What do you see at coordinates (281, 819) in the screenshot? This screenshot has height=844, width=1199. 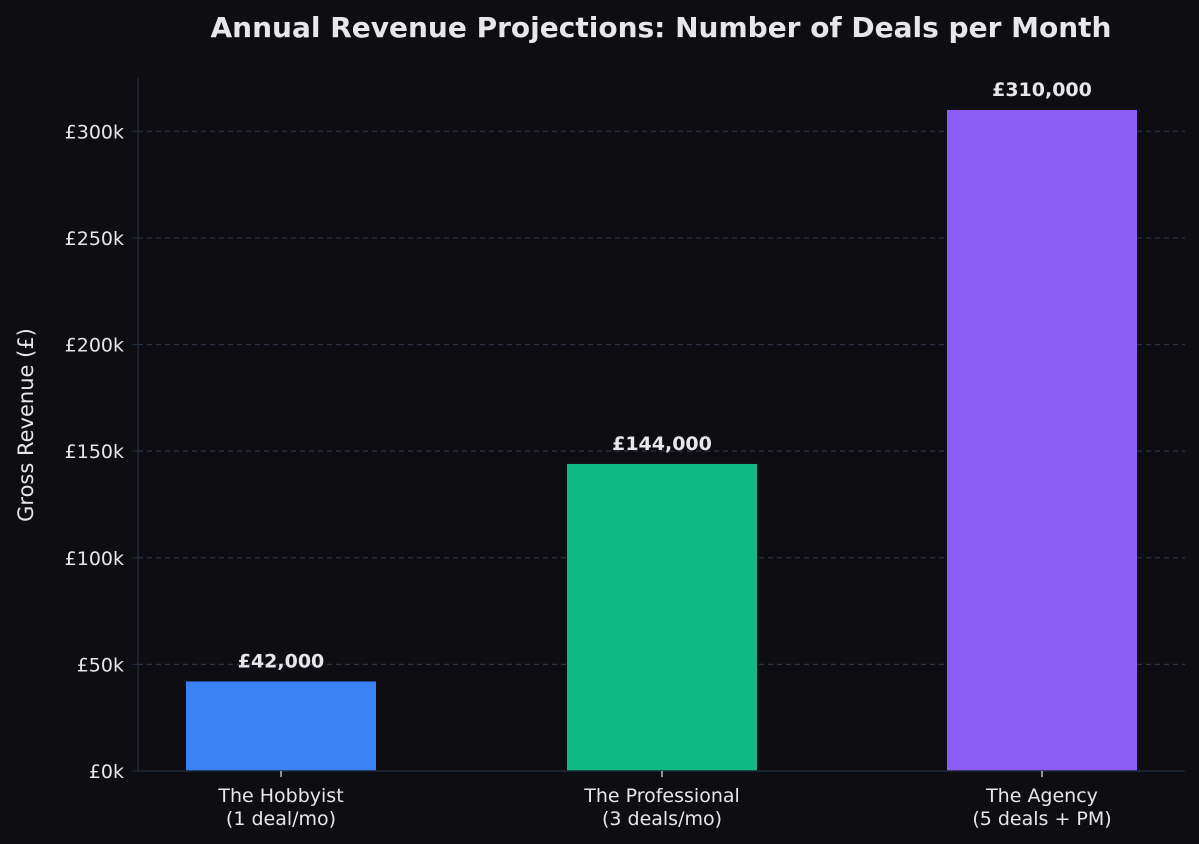 I see `x-tick-label: (1 deal/mo)` at bounding box center [281, 819].